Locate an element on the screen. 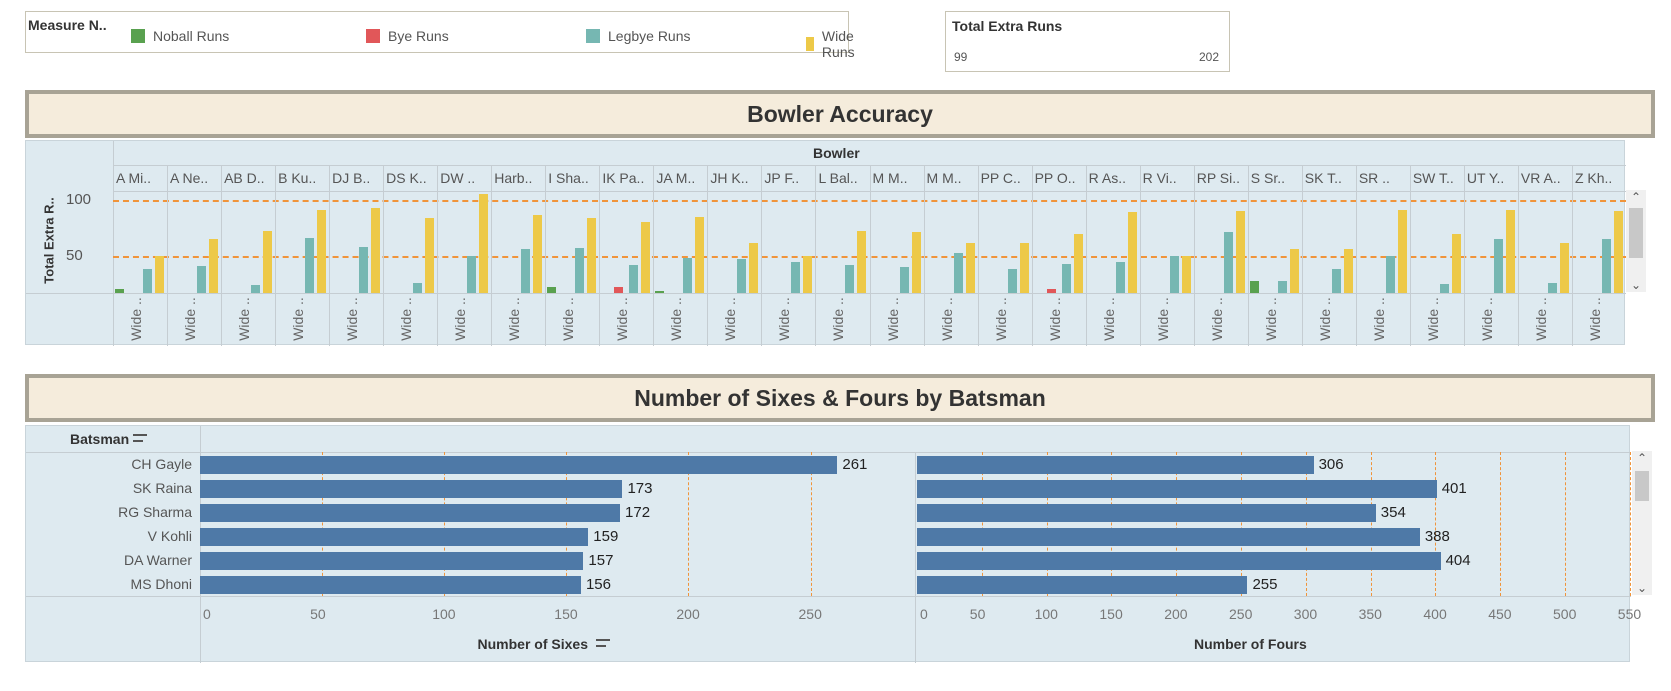 The image size is (1671, 691). bowler-chart-scrollbar: ⌃ ⌄ is located at coordinates (1636, 241).